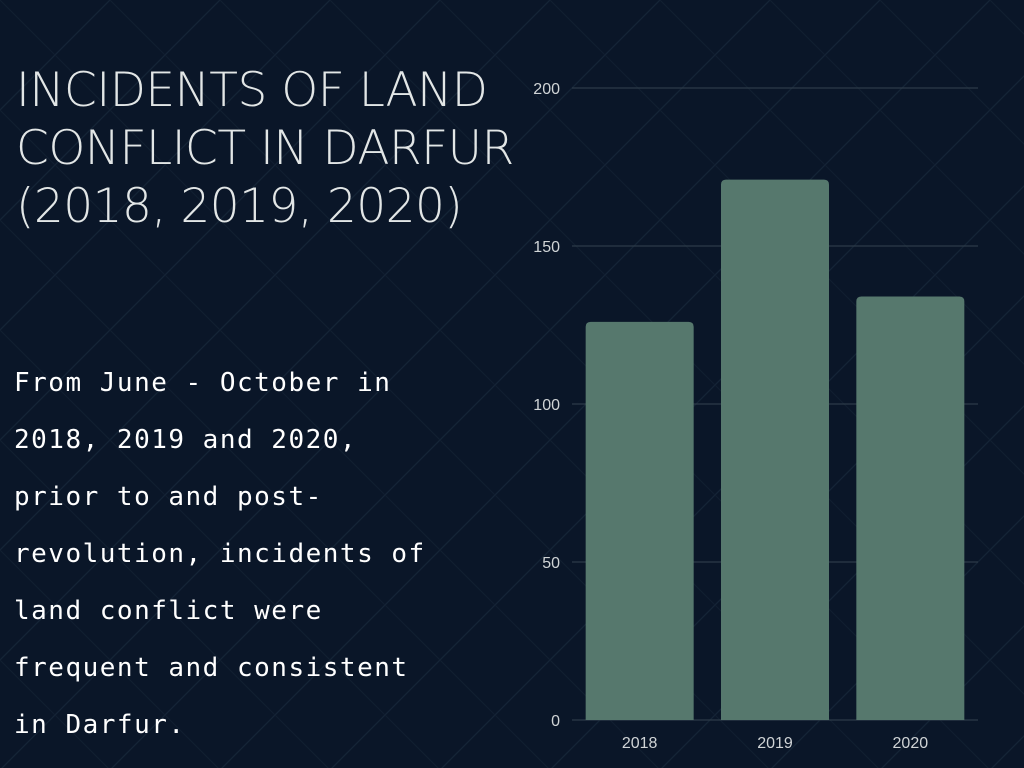 The width and height of the screenshot is (1024, 768). What do you see at coordinates (551, 563) in the screenshot?
I see `y-tick-label: 50` at bounding box center [551, 563].